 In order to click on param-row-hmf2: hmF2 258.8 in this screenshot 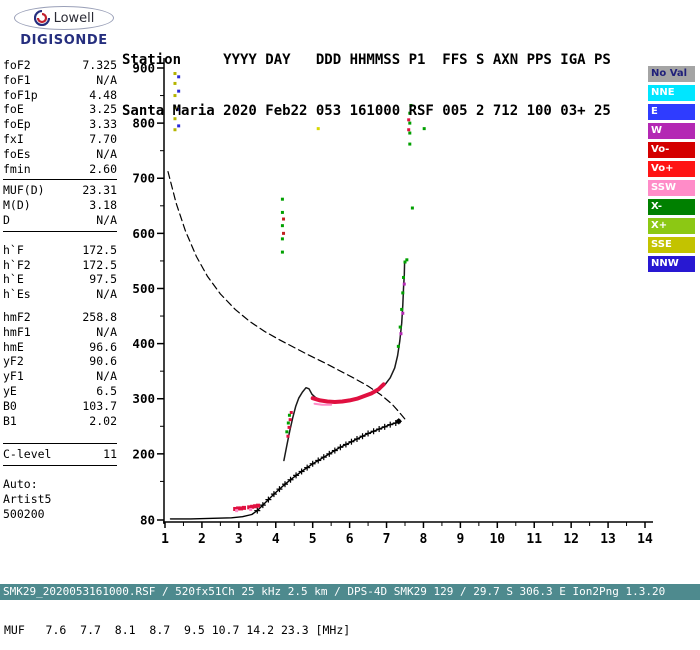, I will do `click(60, 317)`.